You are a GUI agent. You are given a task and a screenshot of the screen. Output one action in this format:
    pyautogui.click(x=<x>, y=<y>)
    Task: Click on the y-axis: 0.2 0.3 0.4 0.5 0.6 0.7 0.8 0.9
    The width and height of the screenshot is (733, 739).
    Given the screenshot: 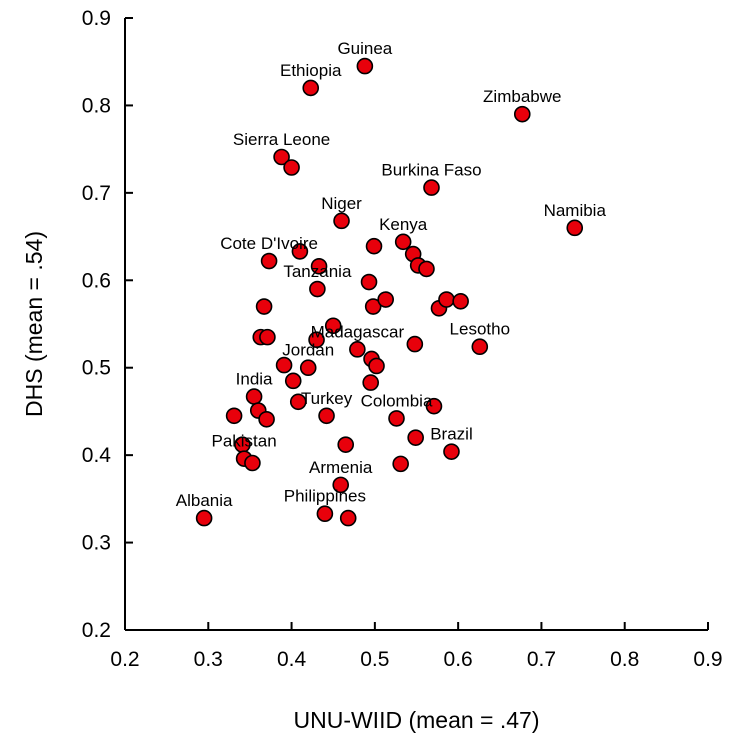 What is the action you would take?
    pyautogui.click(x=107, y=324)
    